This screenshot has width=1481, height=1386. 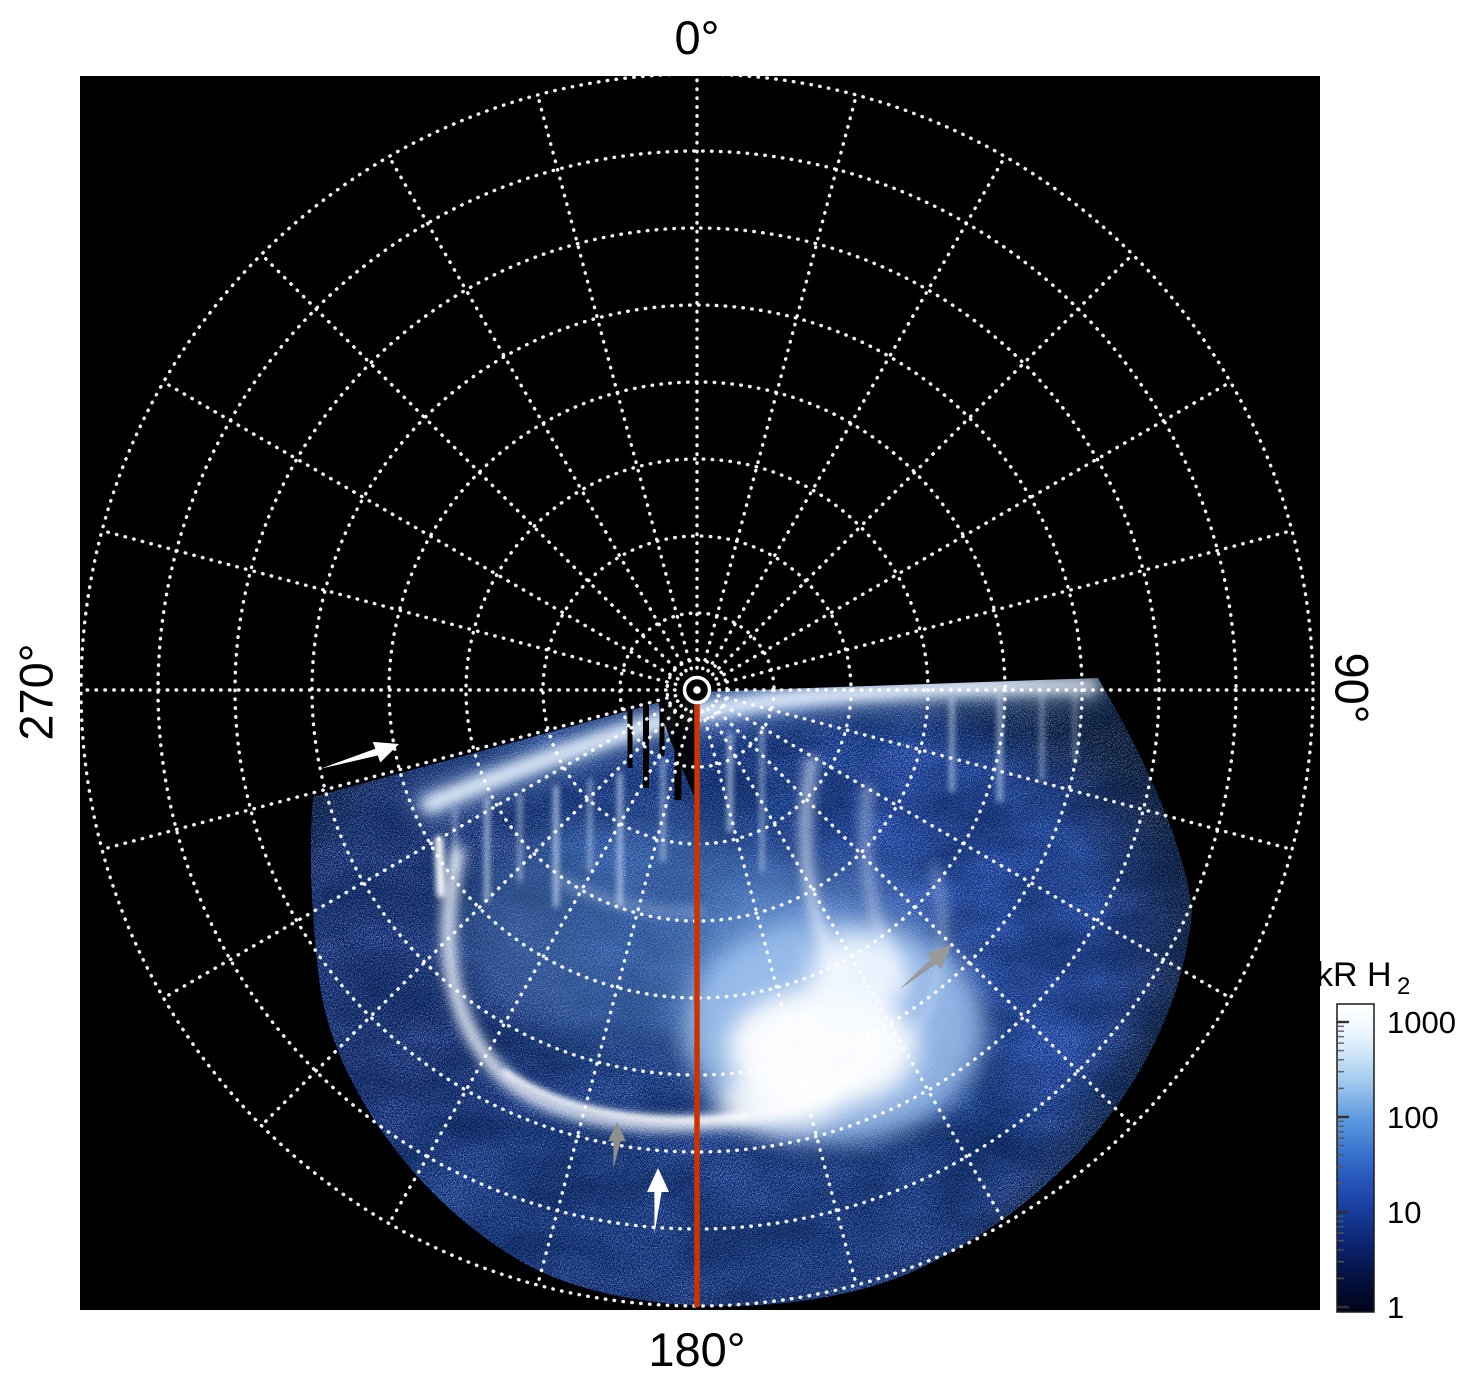 I want to click on colorbar-tick-label: 1000, so click(x=1421, y=1022).